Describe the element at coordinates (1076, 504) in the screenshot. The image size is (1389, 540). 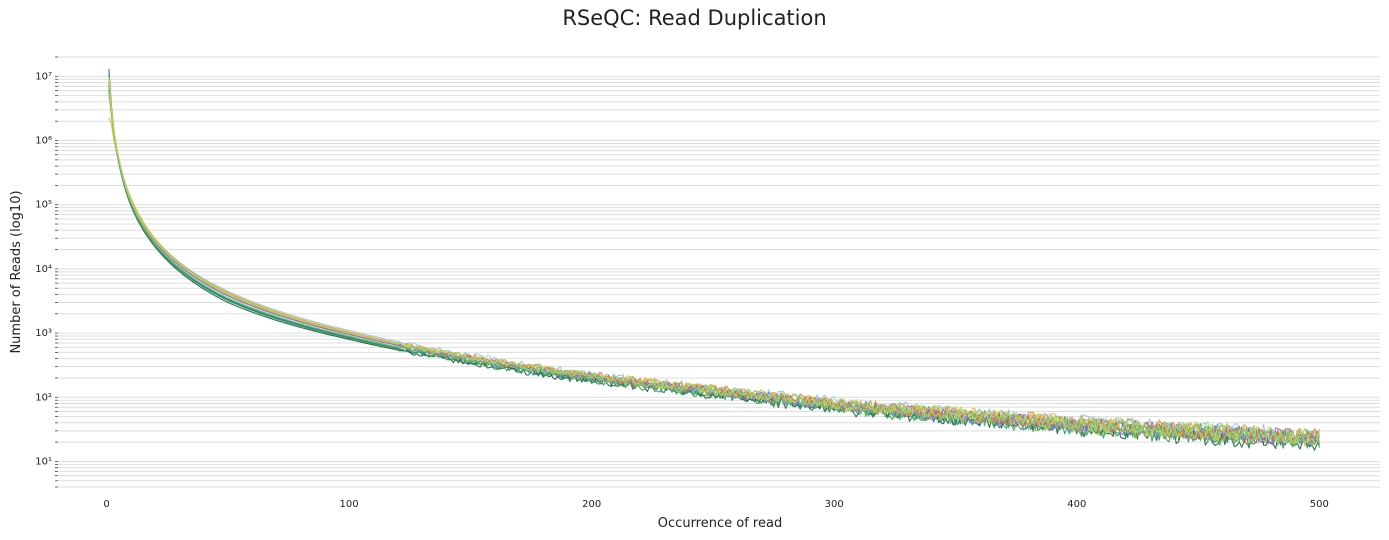
I see `x-tick-label: 400` at that location.